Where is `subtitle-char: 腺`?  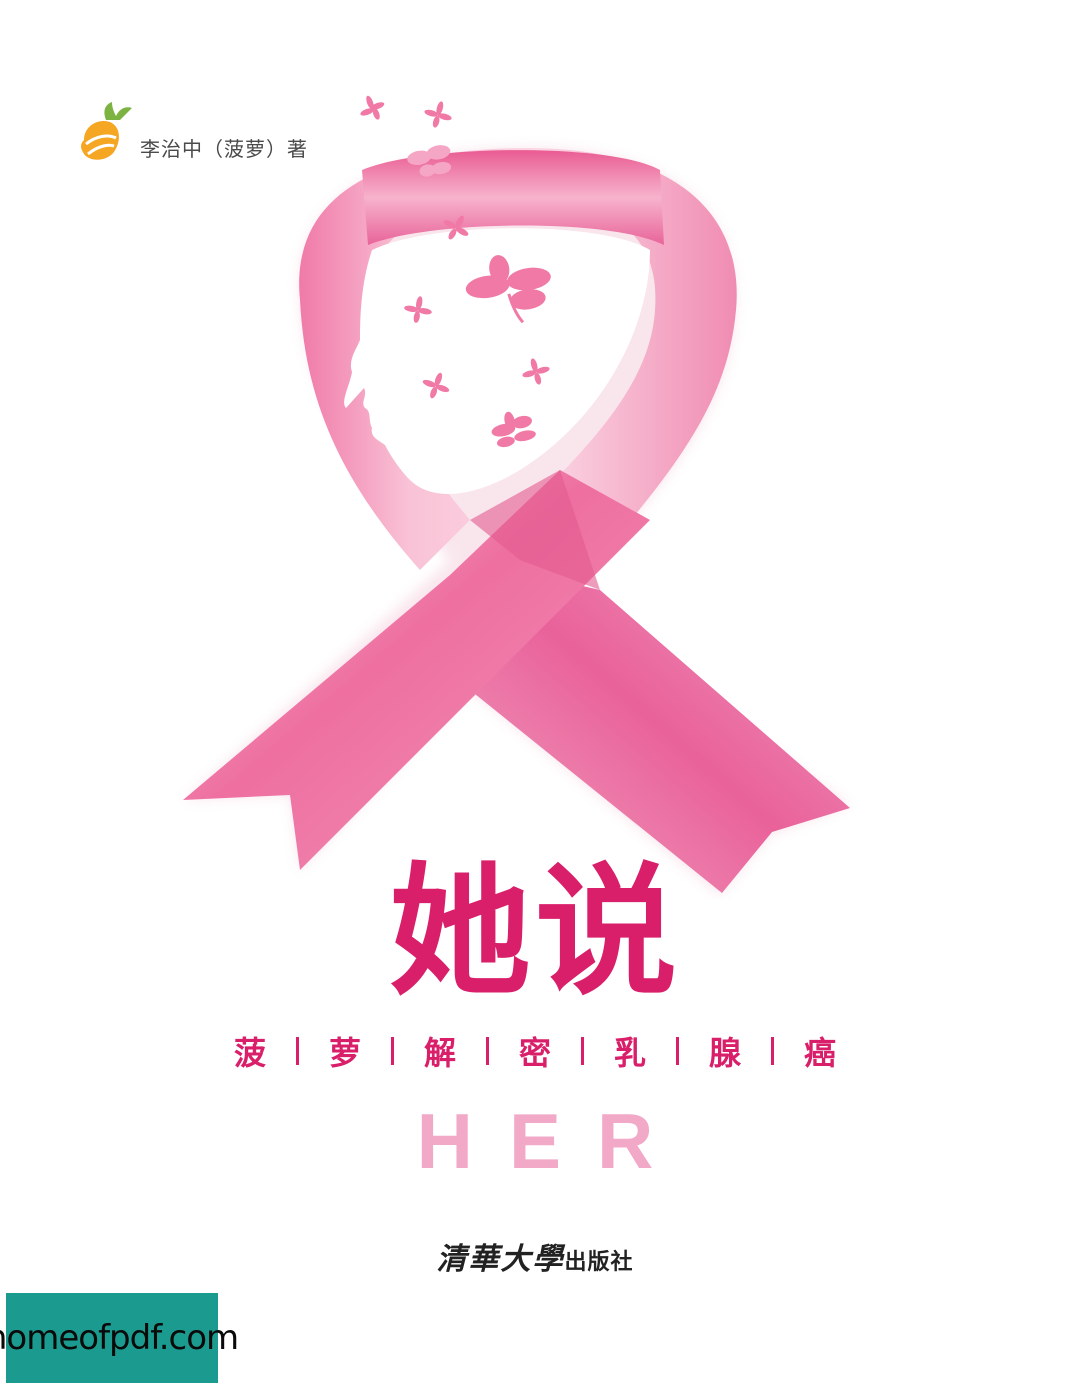 subtitle-char: 腺 is located at coordinates (724, 1053).